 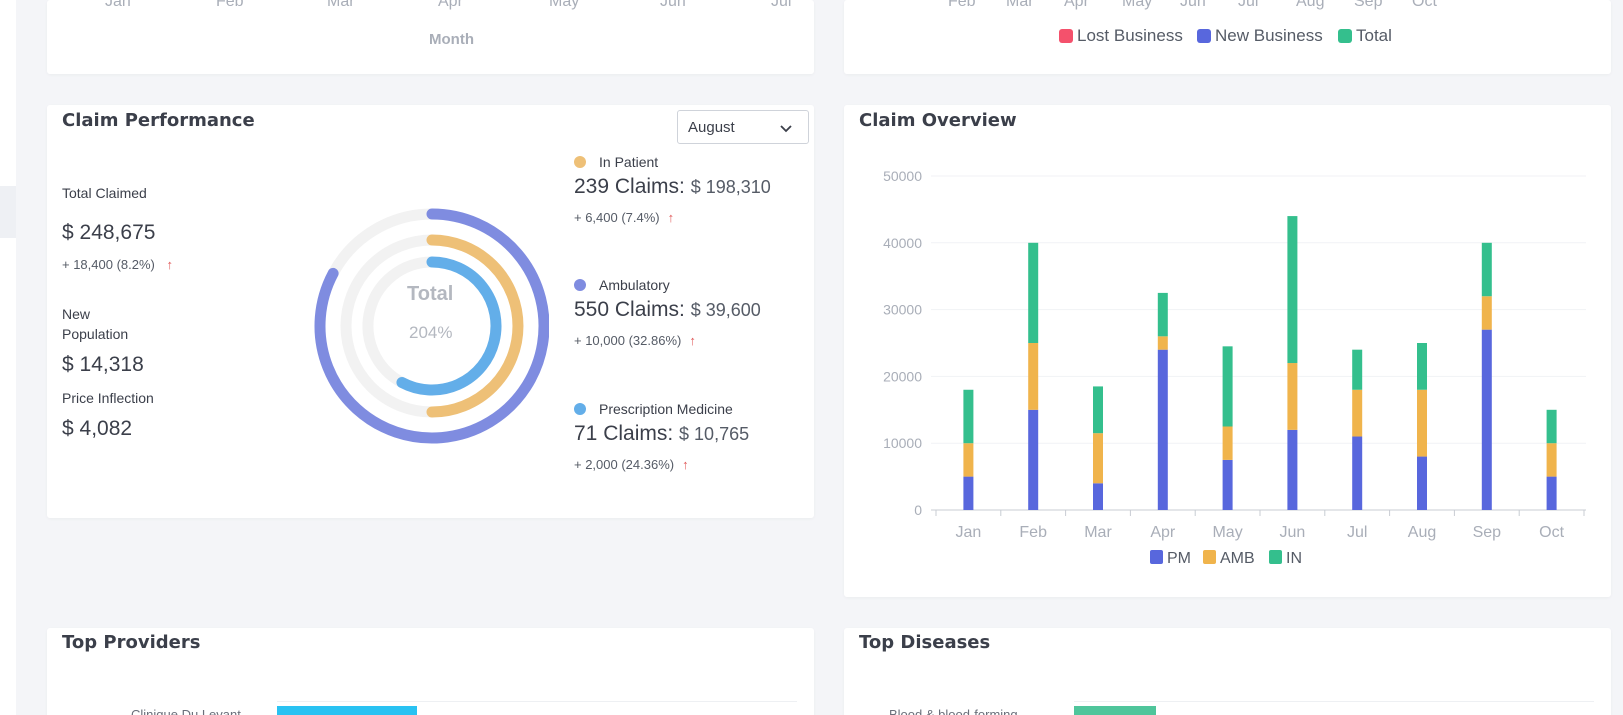 I want to click on chevron-down-icon, so click(x=786, y=129).